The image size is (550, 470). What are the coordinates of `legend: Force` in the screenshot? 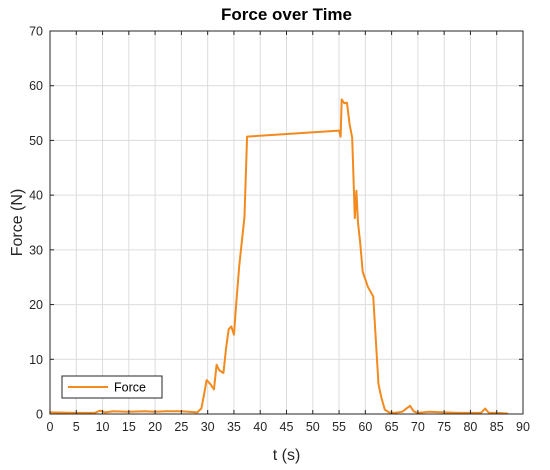 It's located at (112, 387).